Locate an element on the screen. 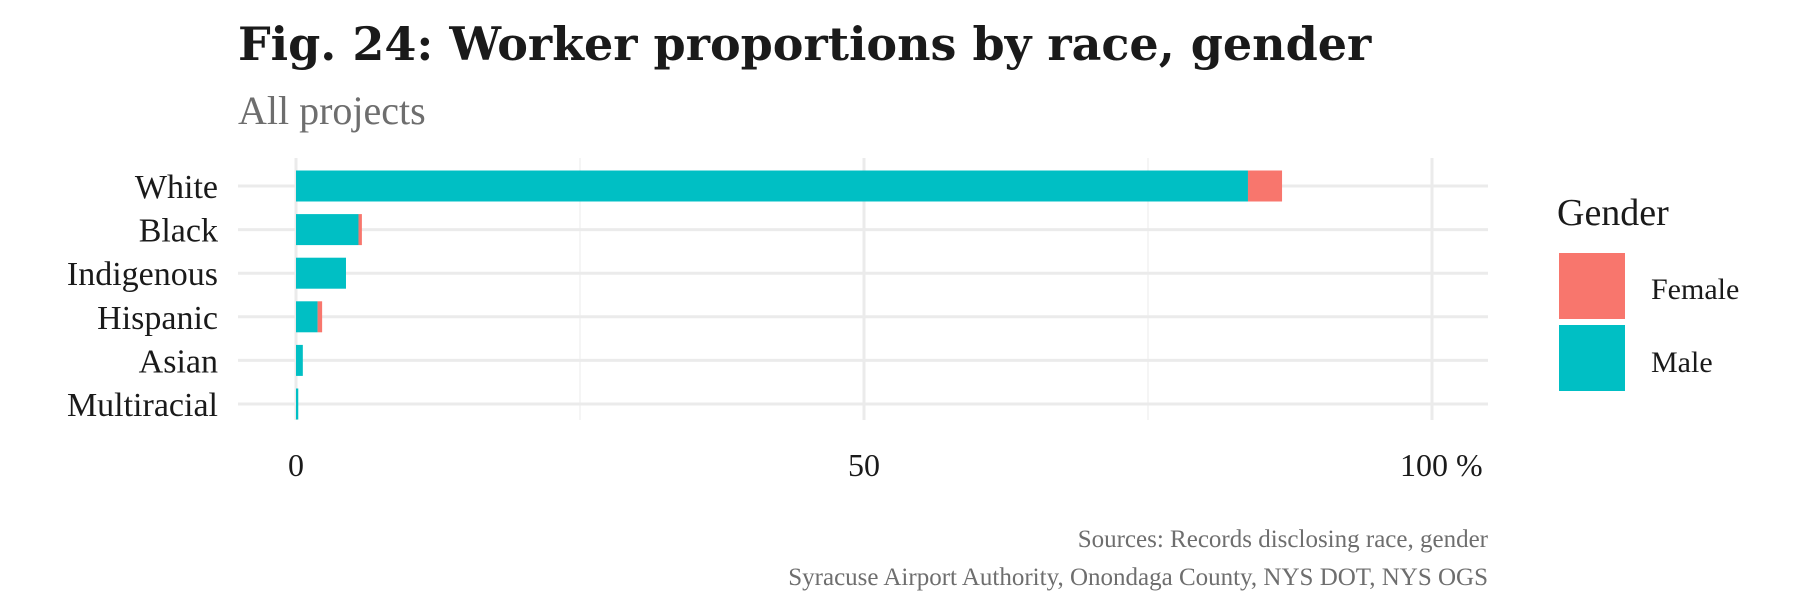 The image size is (1800, 600). bar-multiracial-male is located at coordinates (297, 404).